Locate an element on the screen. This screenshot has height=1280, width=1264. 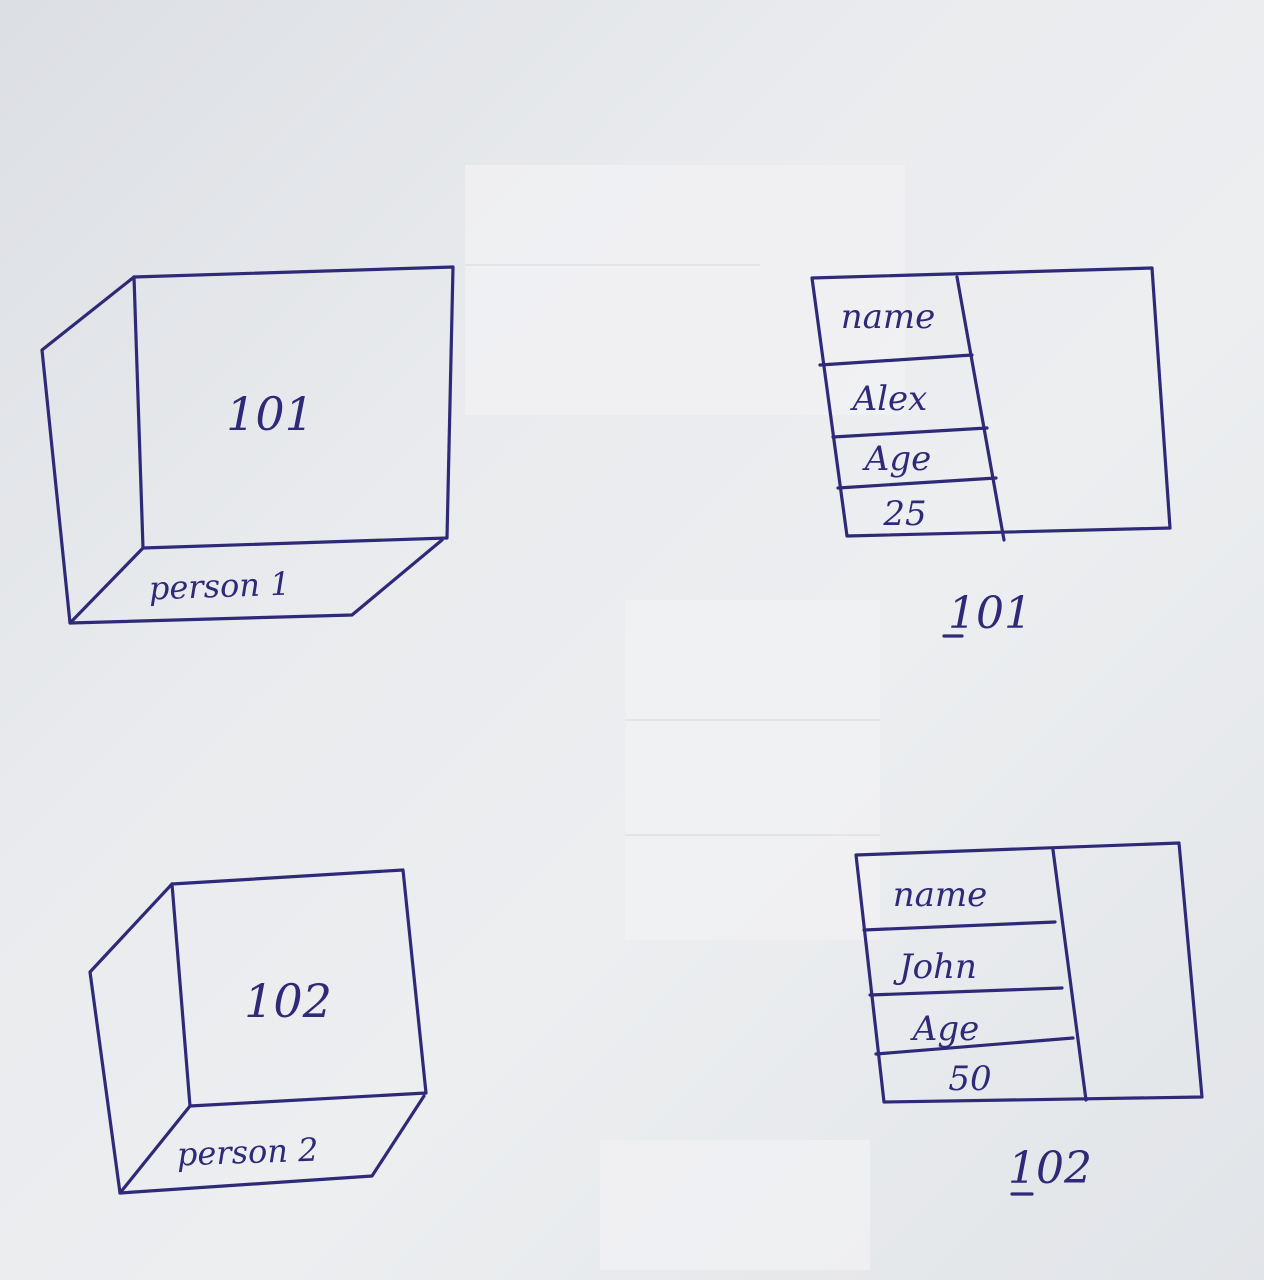
reference-box-person2: 102 person 2 is located at coordinates (258, 1031).